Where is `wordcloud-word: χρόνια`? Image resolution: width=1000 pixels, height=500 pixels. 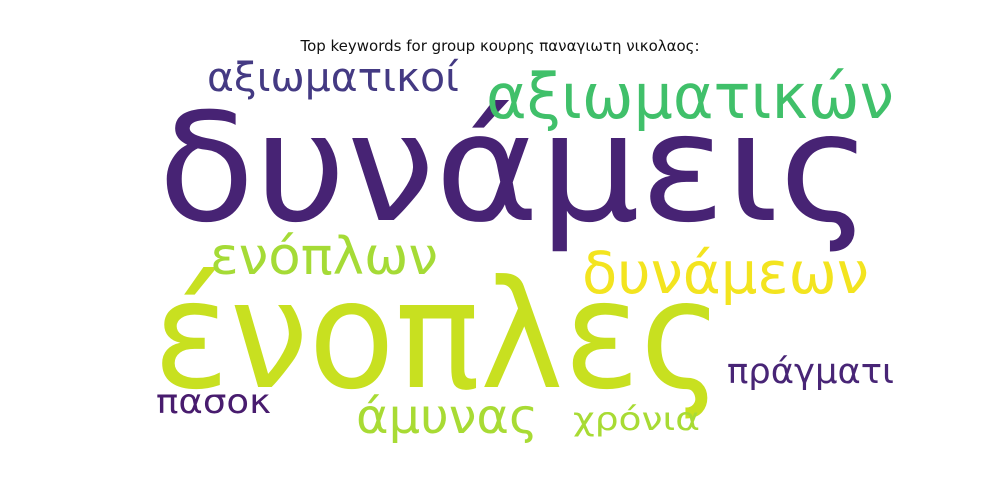
wordcloud-word: χρόνια is located at coordinates (636, 419).